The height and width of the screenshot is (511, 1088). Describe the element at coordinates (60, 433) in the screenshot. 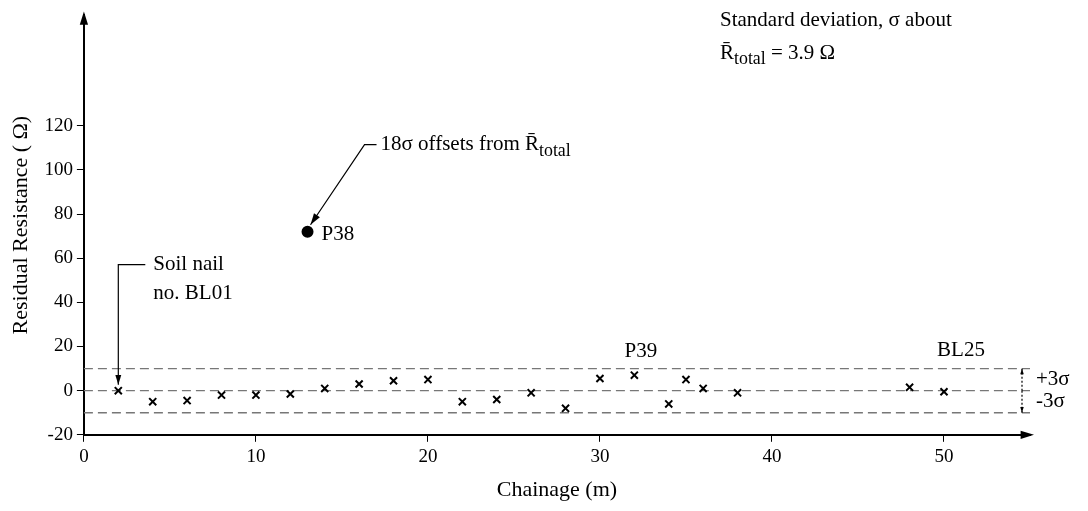

I see `y-tick-label: -20` at that location.